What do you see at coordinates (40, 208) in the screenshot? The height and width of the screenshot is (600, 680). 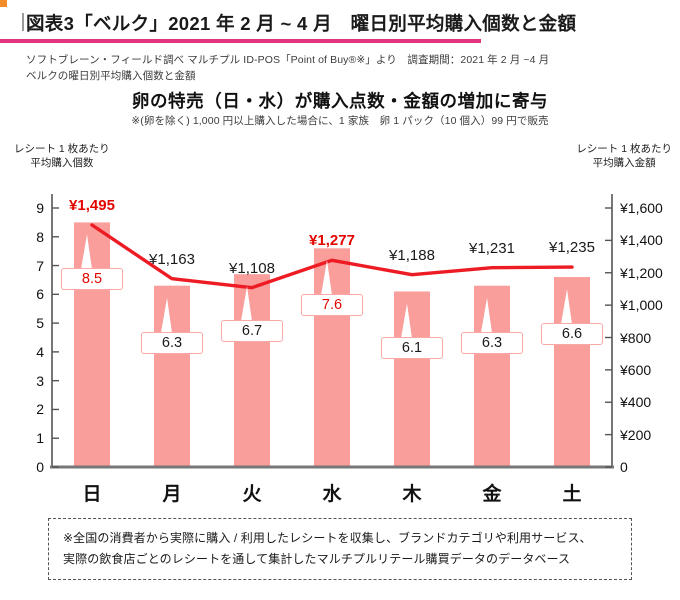 I see `y-axis-tick-left: 9` at bounding box center [40, 208].